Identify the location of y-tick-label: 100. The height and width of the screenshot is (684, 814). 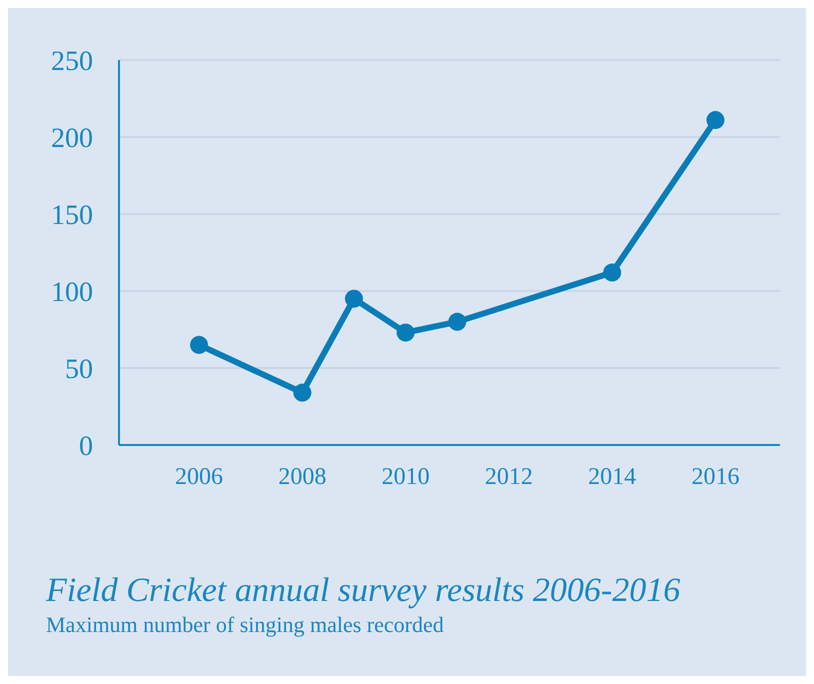
(72, 292).